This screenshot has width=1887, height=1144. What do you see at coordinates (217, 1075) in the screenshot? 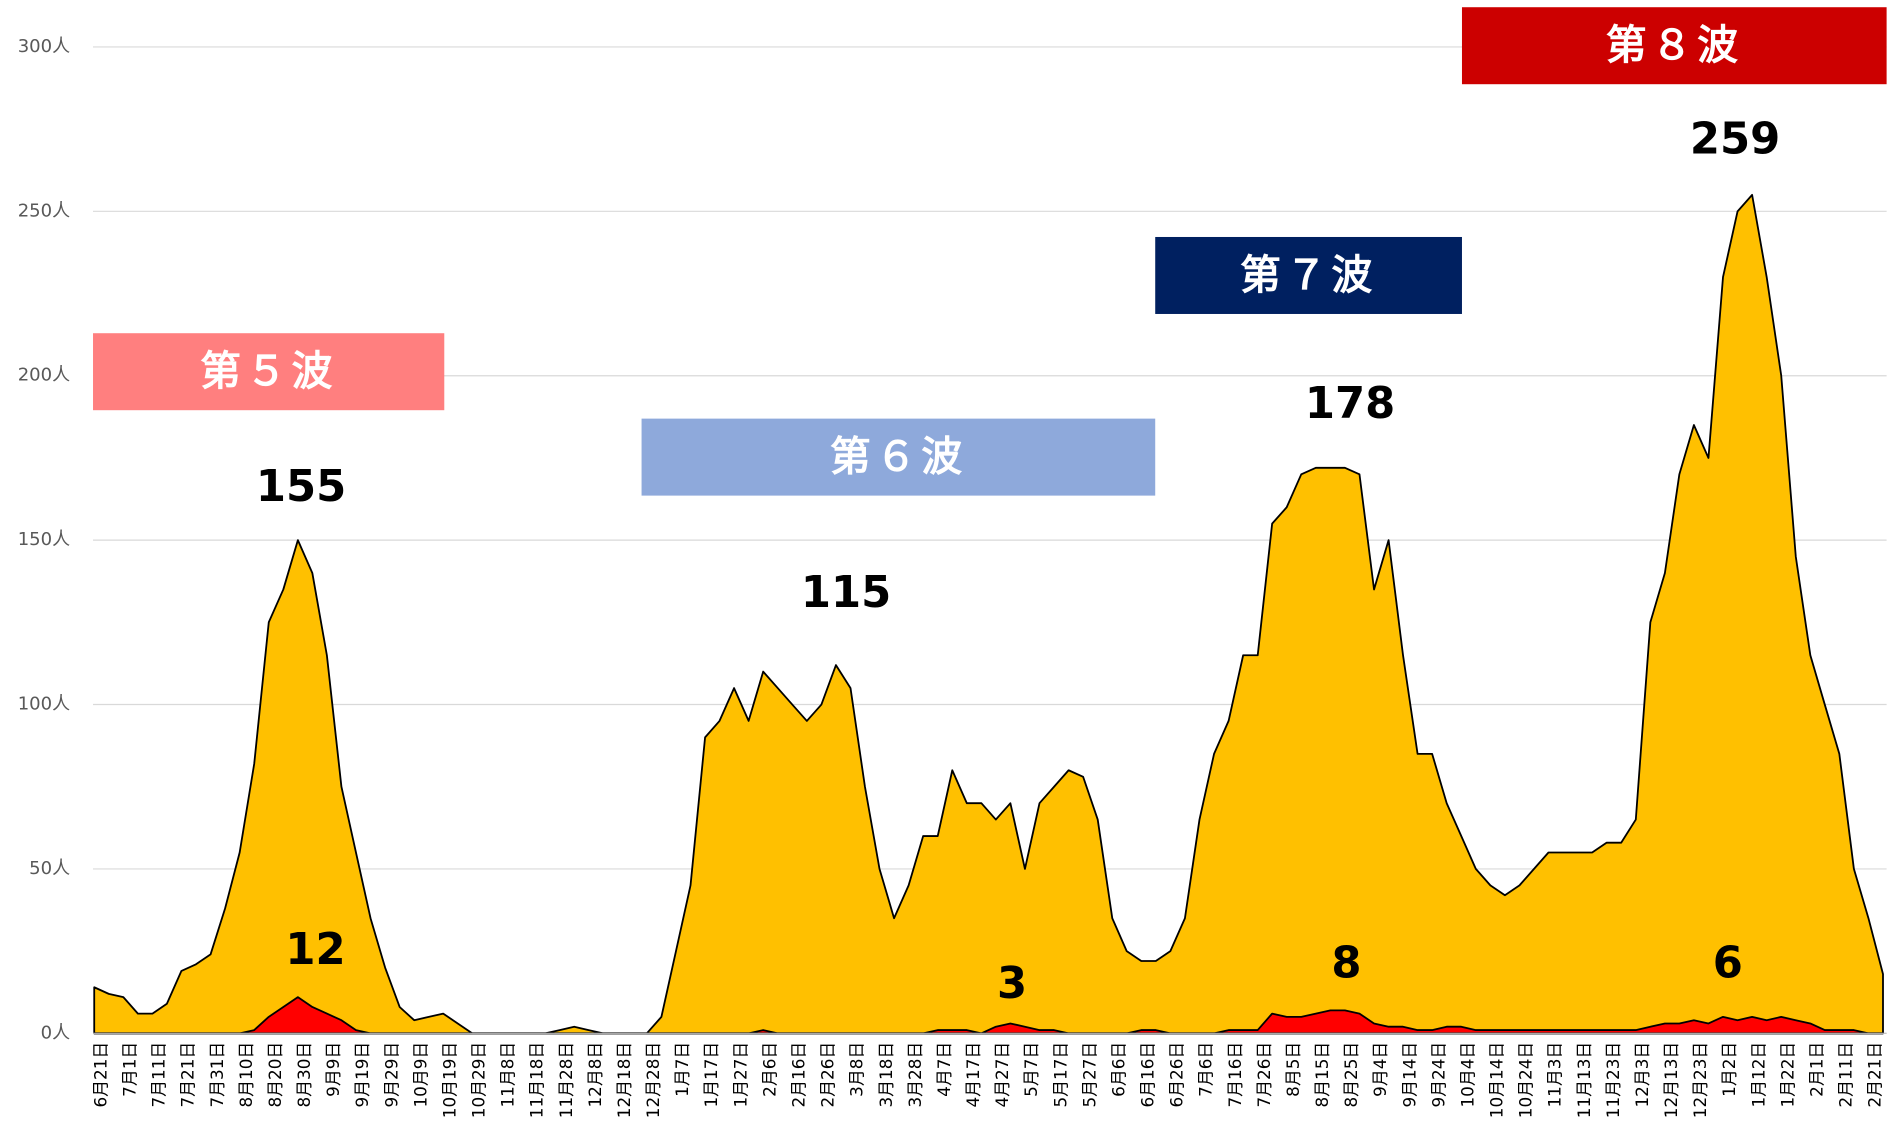
I see `x-tick-label: 7月31日` at bounding box center [217, 1075].